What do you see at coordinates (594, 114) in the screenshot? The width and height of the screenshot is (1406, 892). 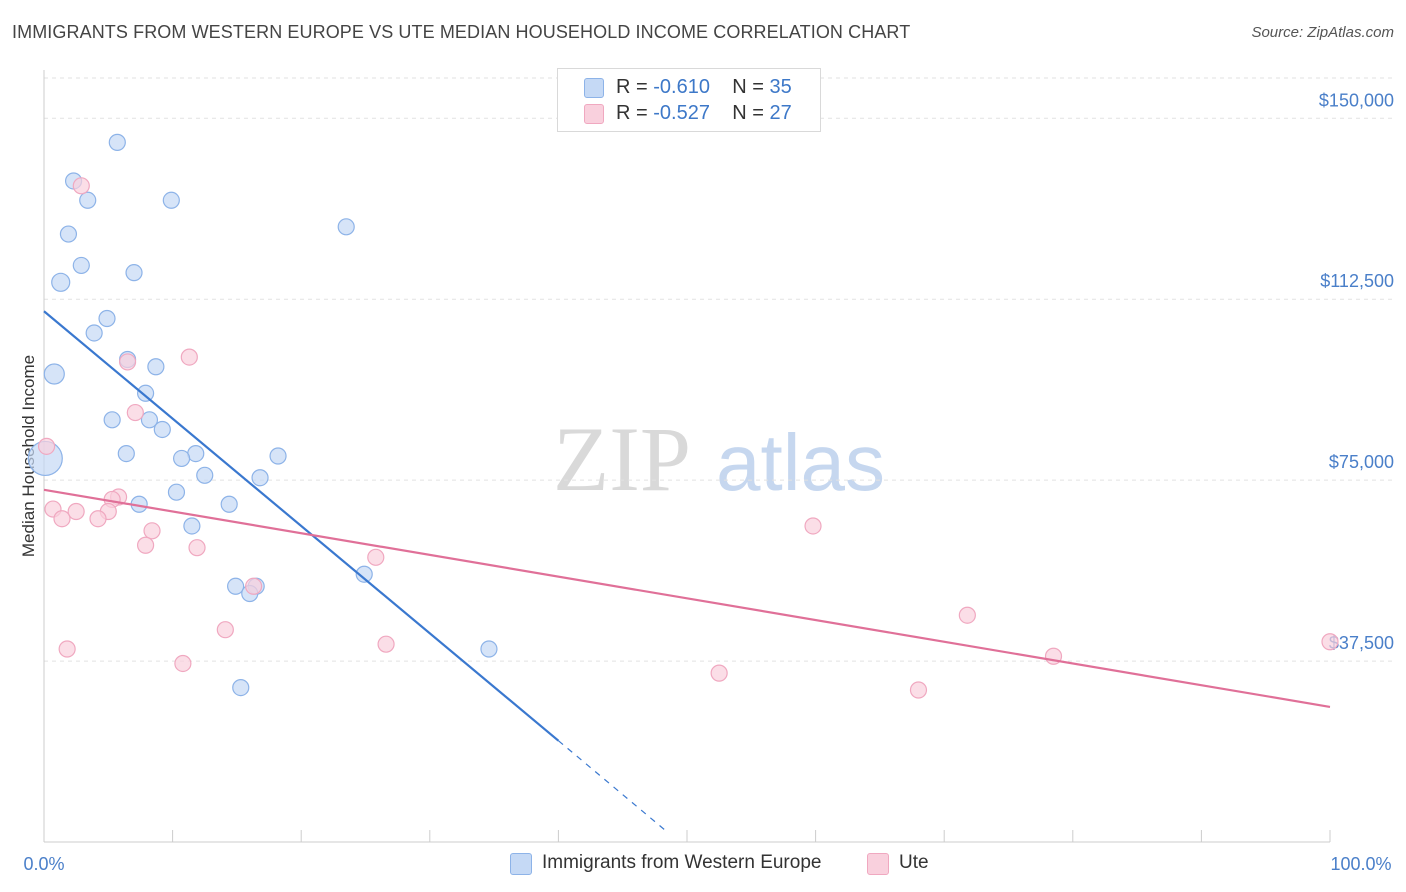 I see `legend-swatch-ute` at bounding box center [594, 114].